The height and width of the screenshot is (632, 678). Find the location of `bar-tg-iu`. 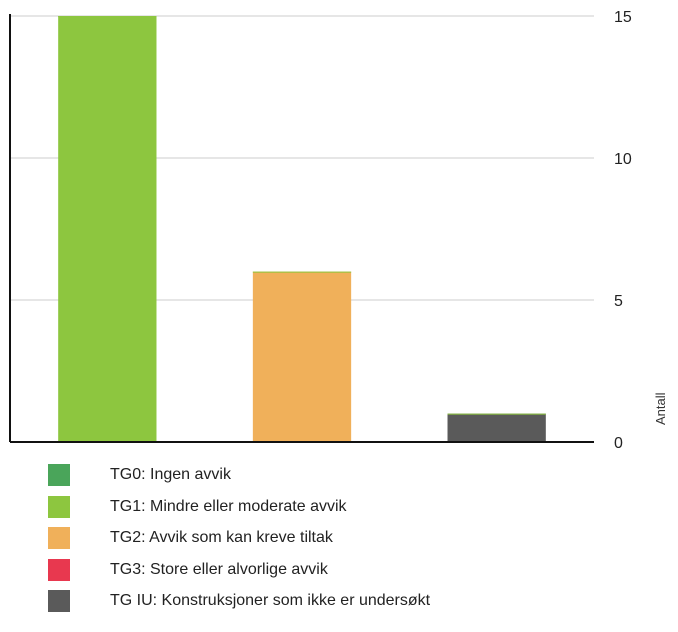

bar-tg-iu is located at coordinates (496, 427).